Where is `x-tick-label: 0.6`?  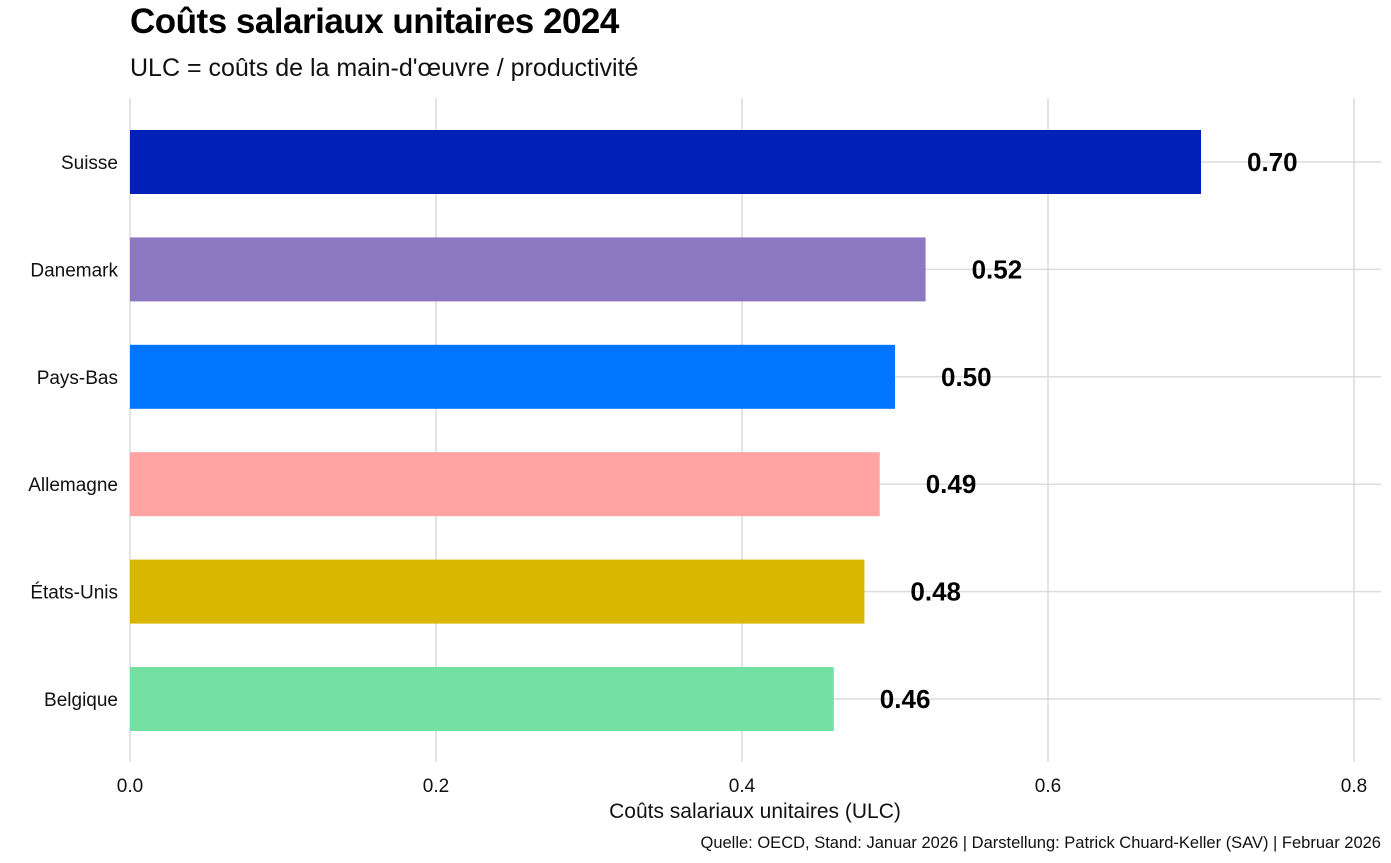
x-tick-label: 0.6 is located at coordinates (1048, 786).